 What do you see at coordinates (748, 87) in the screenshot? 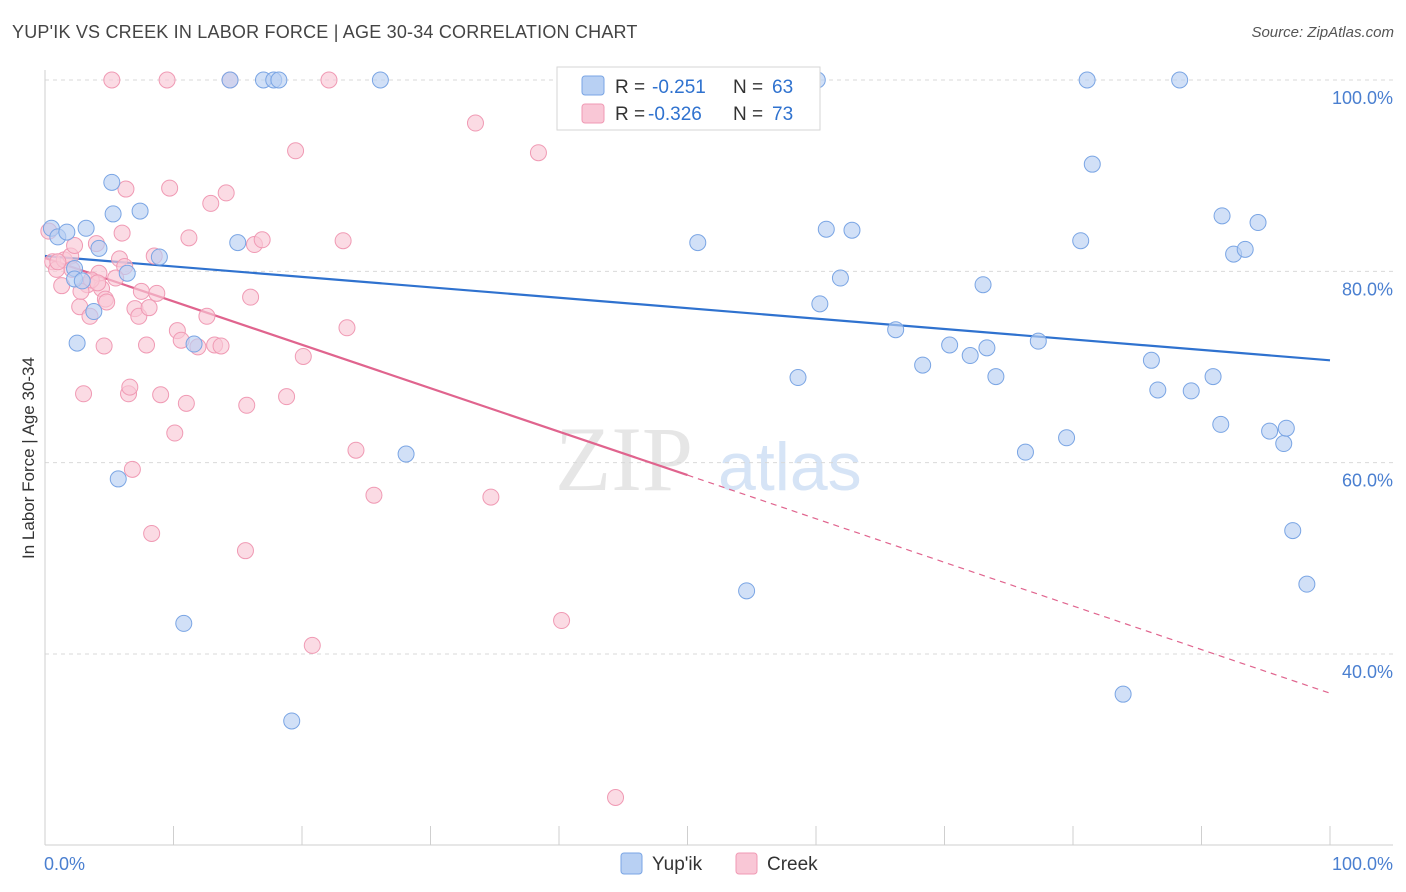
I see `legend-n-label-yupik: N =` at bounding box center [748, 87].